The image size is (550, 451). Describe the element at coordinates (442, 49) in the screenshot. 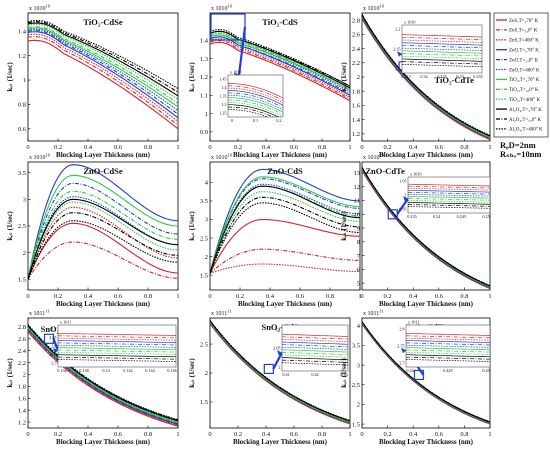

I see `inset-frame` at that location.